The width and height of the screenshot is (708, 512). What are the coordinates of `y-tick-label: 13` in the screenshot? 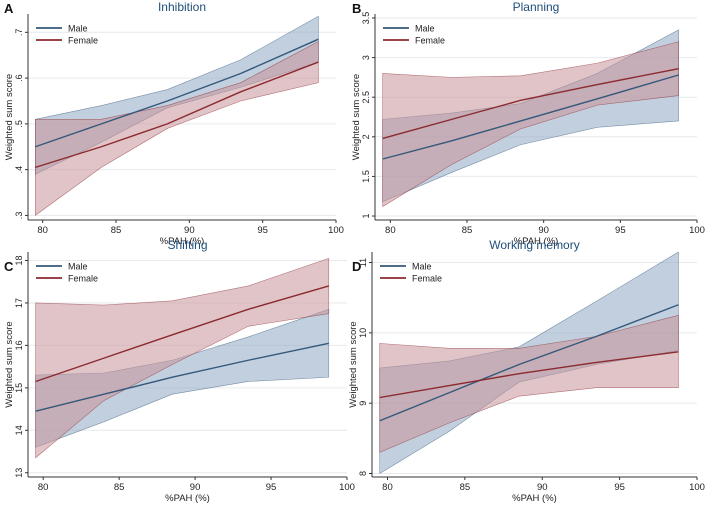 It's located at (19, 473).